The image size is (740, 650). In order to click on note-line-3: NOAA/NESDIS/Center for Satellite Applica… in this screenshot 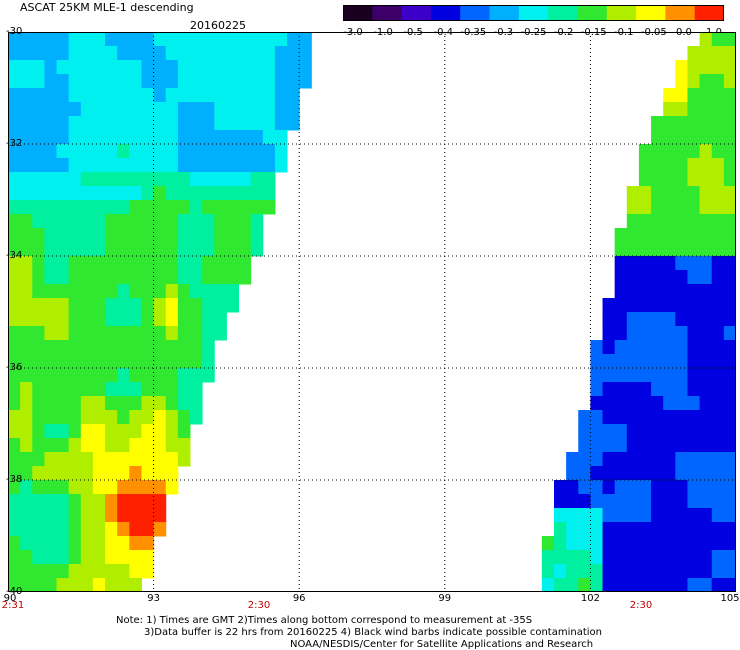, I will do `click(442, 644)`.